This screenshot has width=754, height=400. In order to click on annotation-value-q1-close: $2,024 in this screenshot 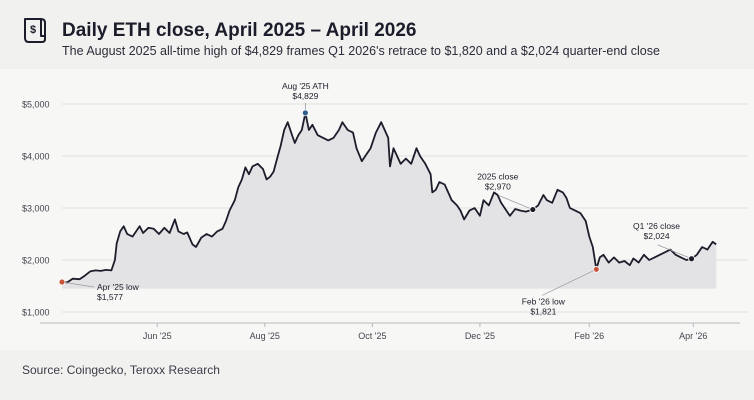, I will do `click(657, 236)`.